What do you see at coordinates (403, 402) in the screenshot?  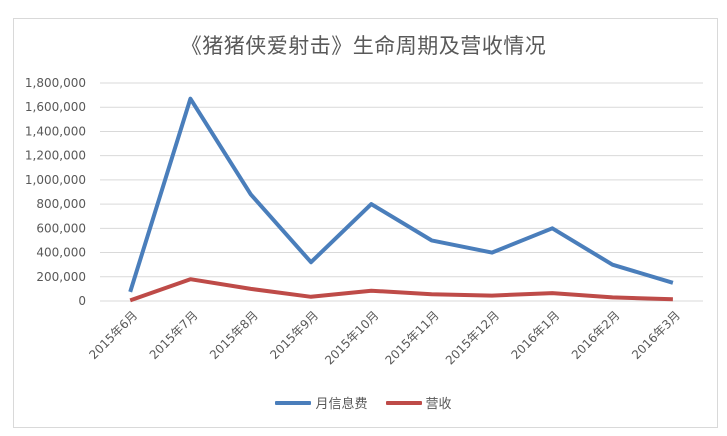 I see `legend-swatch-red` at bounding box center [403, 402].